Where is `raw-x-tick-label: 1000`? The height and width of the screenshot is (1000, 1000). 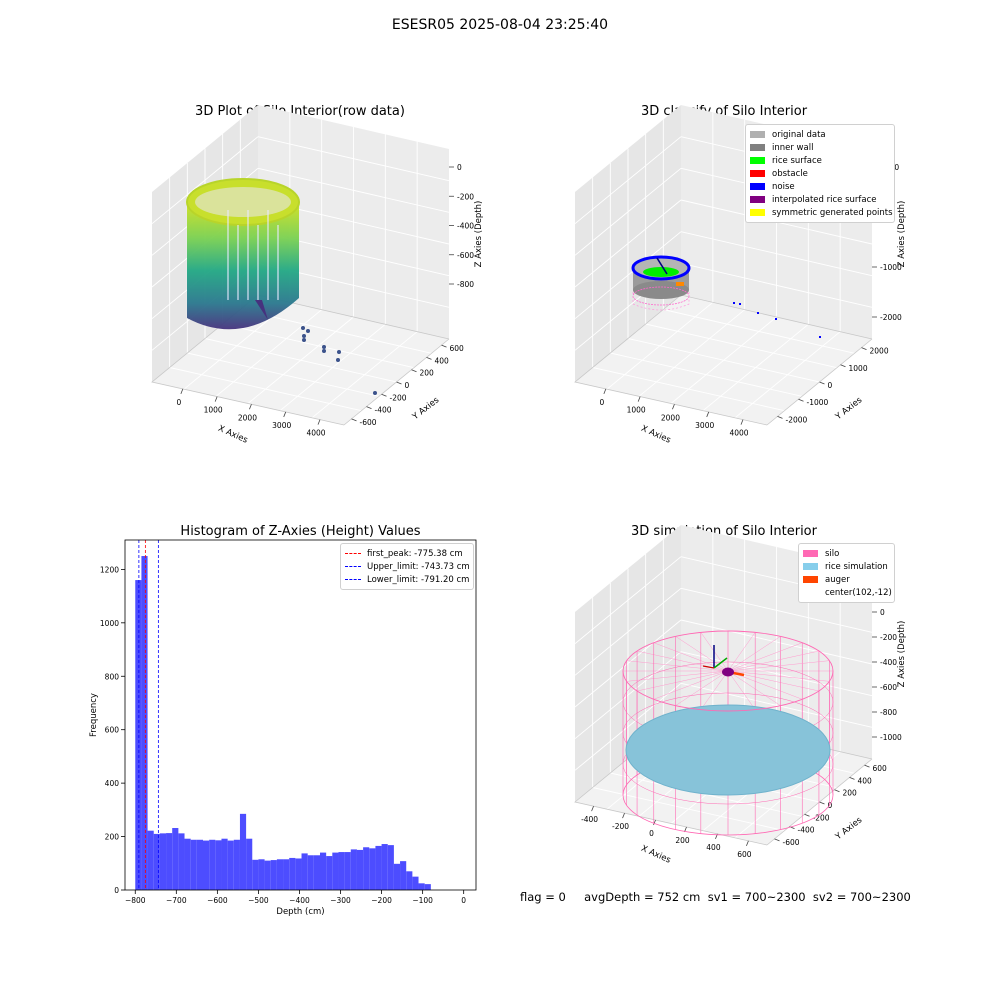 raw-x-tick-label: 1000 is located at coordinates (213, 410).